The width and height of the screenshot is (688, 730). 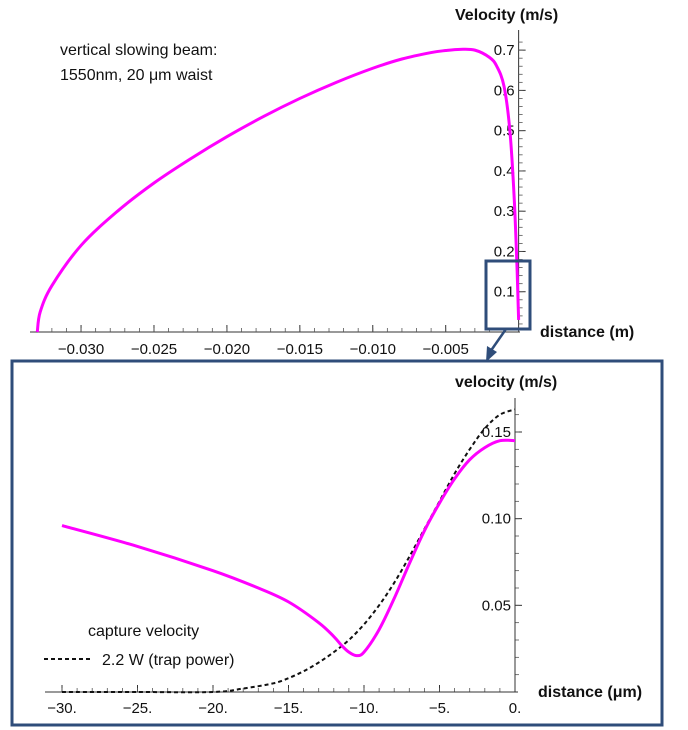 What do you see at coordinates (446, 349) in the screenshot?
I see `top-x-tick-label: −0.005` at bounding box center [446, 349].